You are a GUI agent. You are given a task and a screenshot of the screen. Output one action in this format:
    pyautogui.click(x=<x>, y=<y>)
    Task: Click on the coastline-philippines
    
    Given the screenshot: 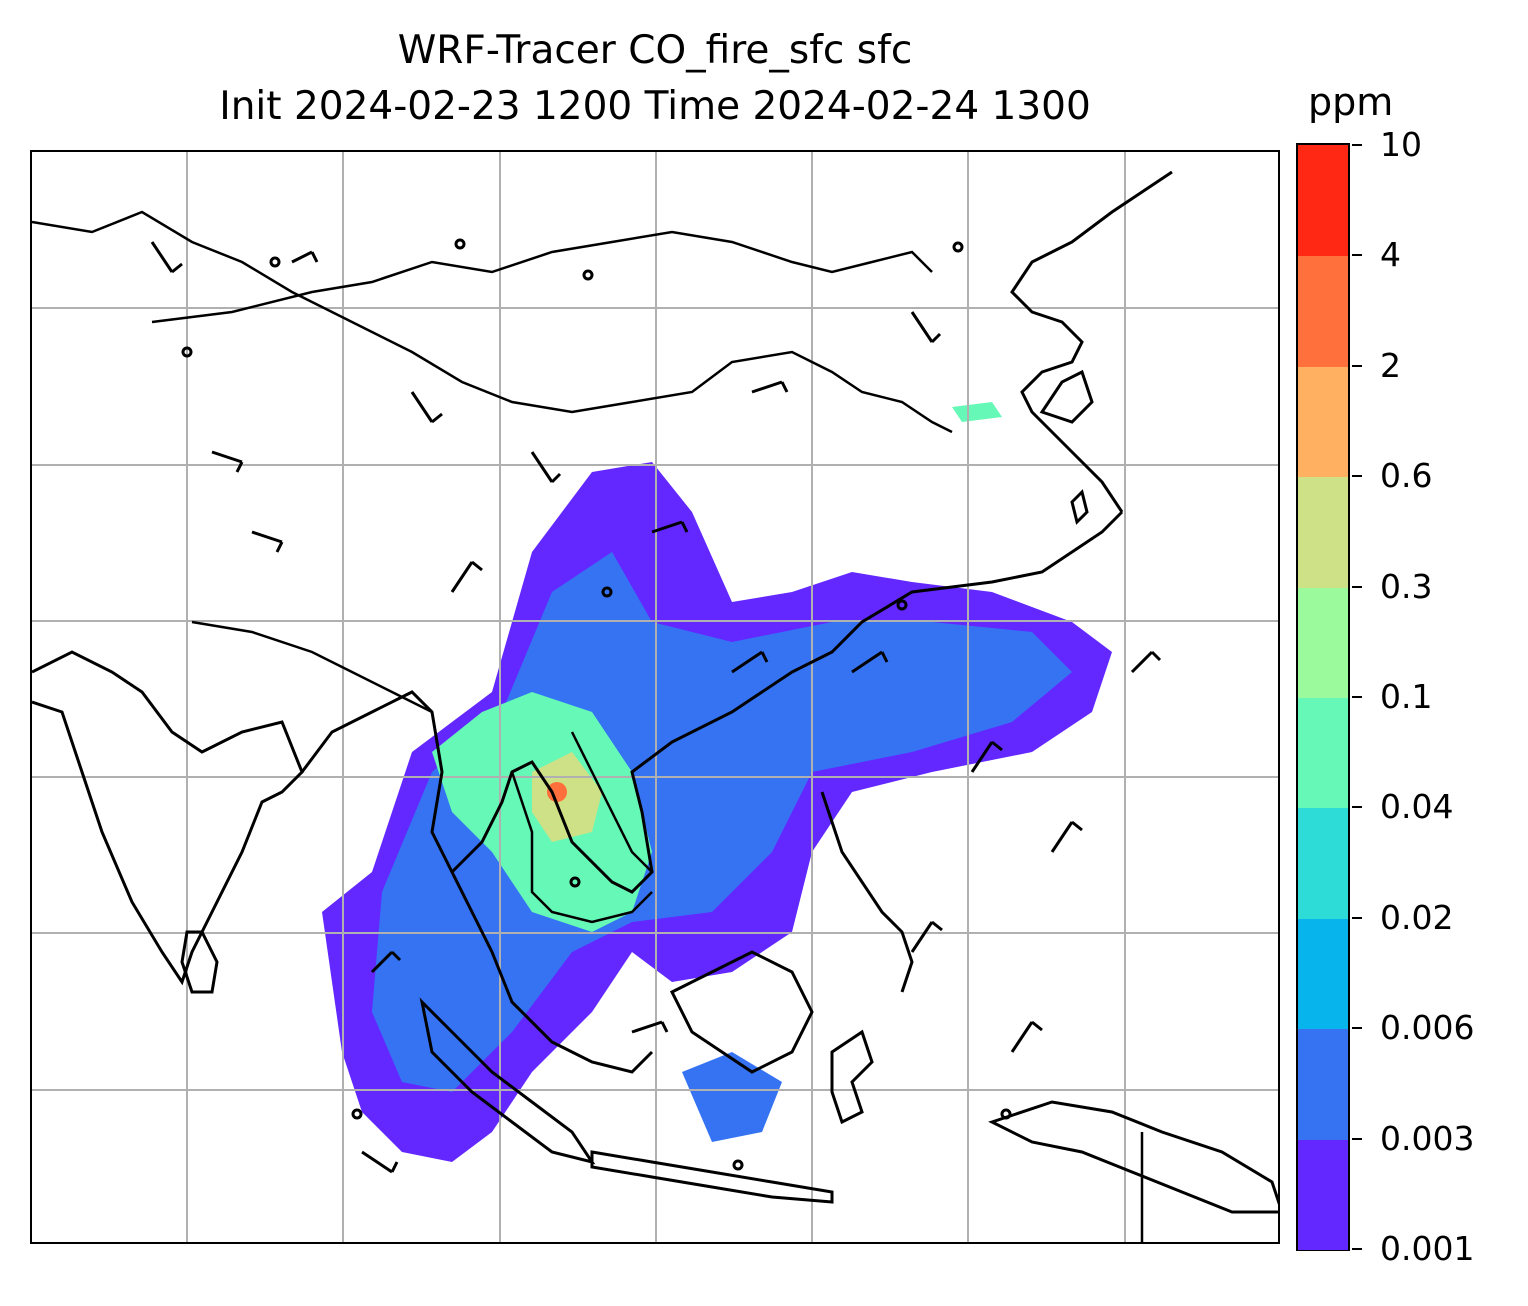 What is the action you would take?
    pyautogui.click(x=867, y=892)
    